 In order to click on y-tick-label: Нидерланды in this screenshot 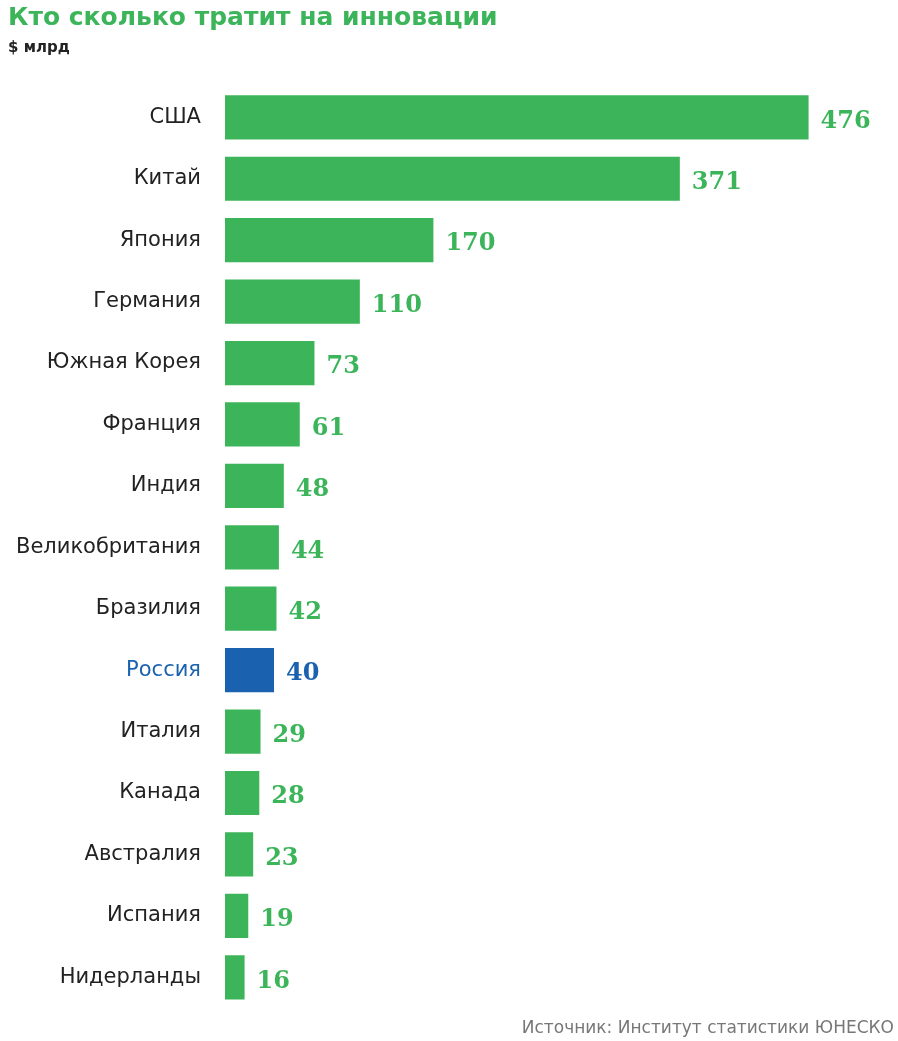, I will do `click(130, 975)`.